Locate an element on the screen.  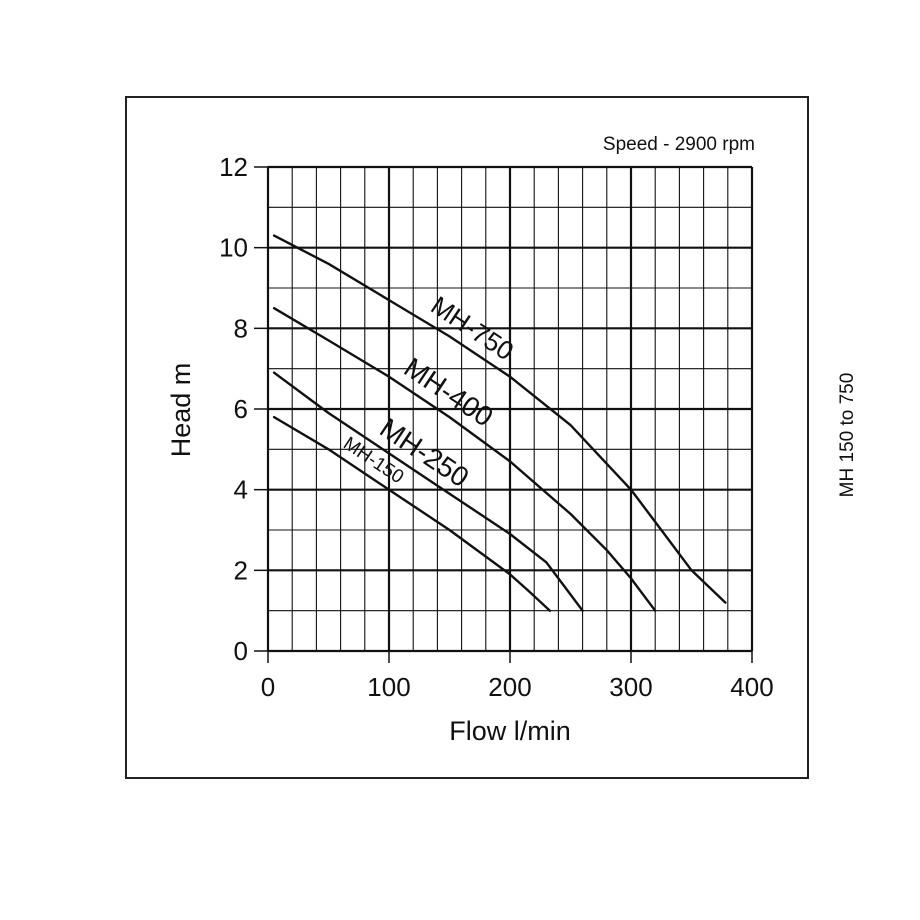
x-tick-label: 200 is located at coordinates (509, 687).